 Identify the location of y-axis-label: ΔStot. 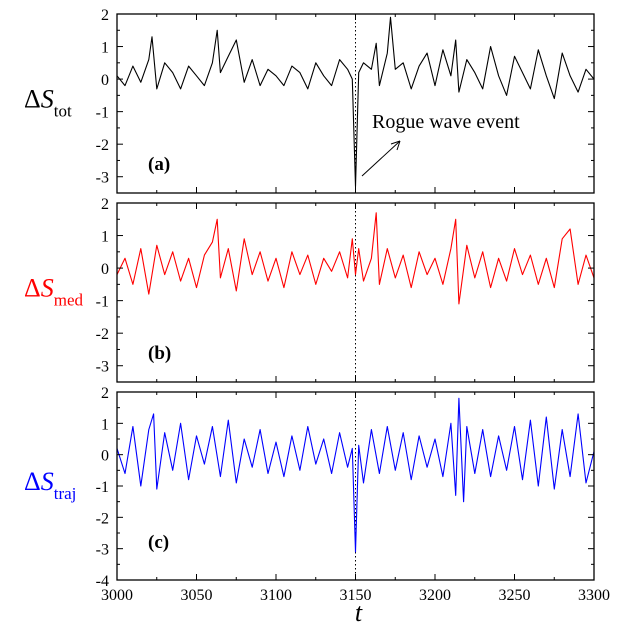
(48, 103).